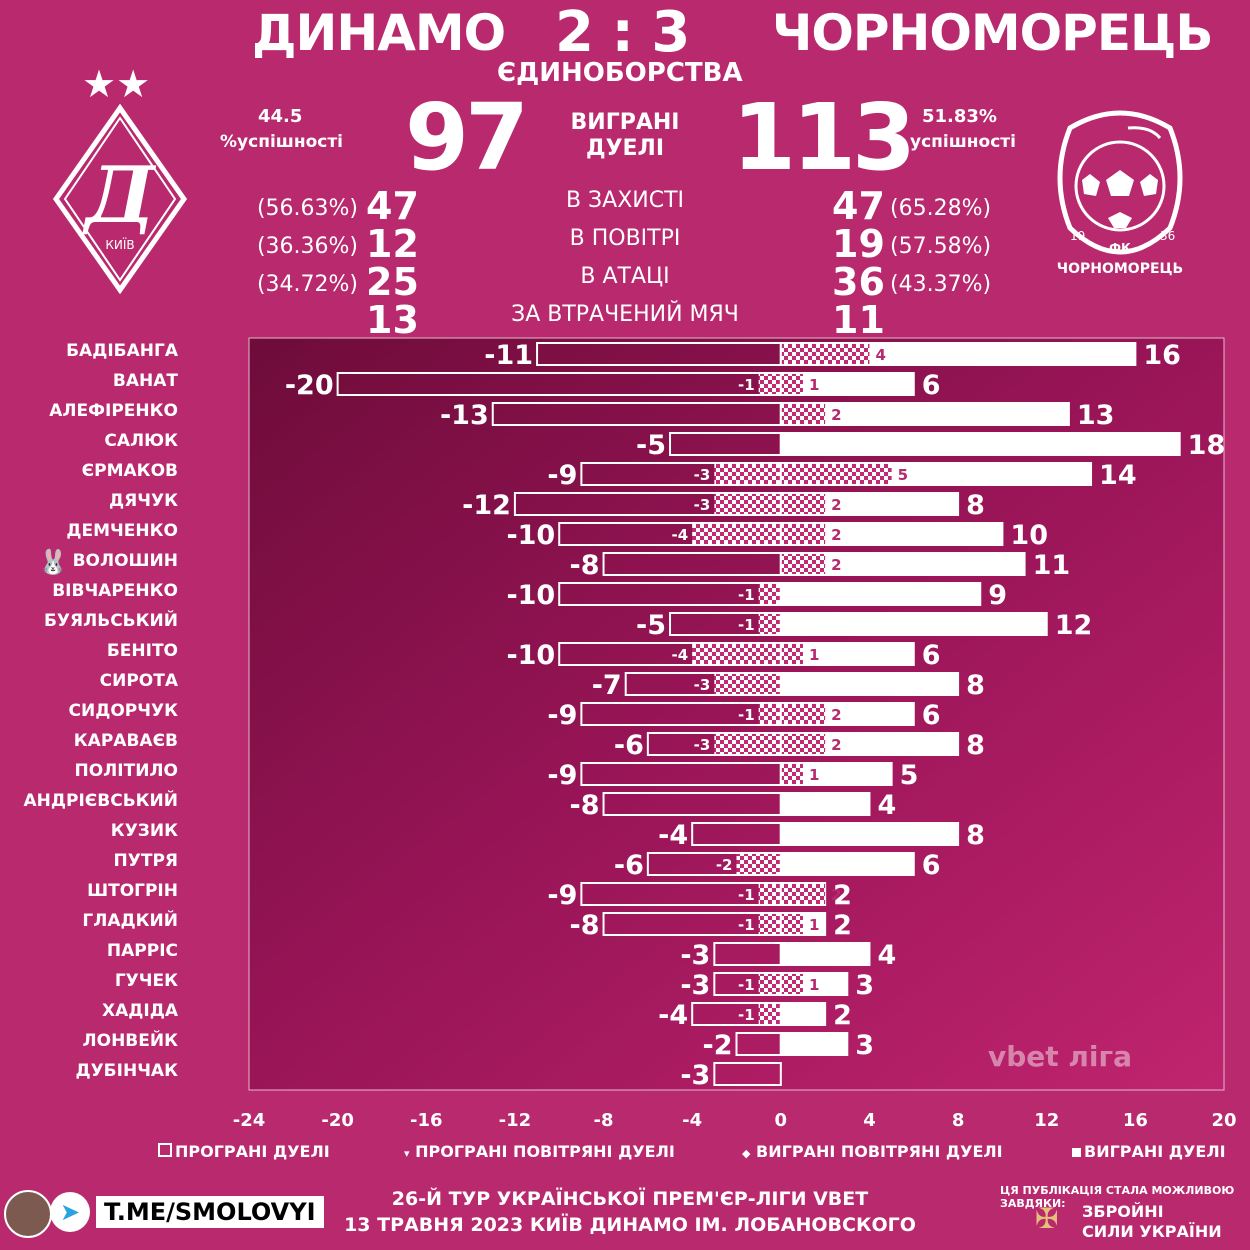 This screenshot has height=1250, width=1250. I want to click on away-success-pct: 51.83%, so click(959, 116).